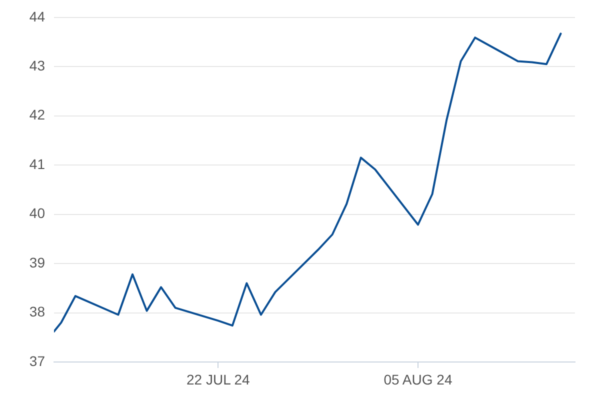 The height and width of the screenshot is (400, 600). What do you see at coordinates (37, 360) in the screenshot?
I see `y-tick-label: 37` at bounding box center [37, 360].